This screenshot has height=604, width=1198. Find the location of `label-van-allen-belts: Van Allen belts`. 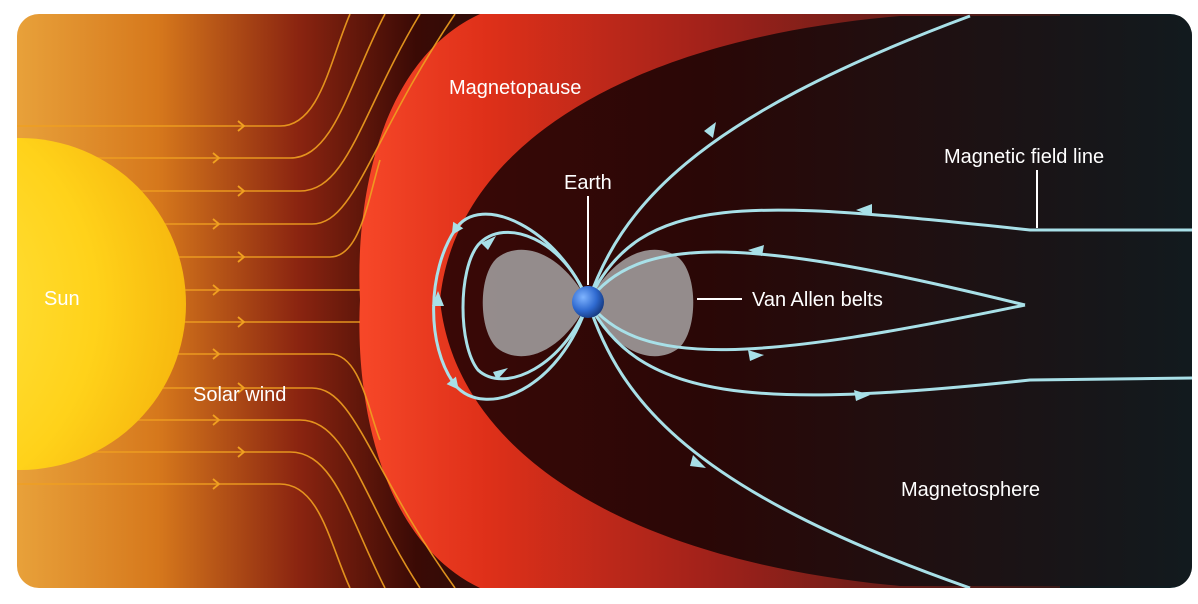

label-van-allen-belts: Van Allen belts is located at coordinates (817, 300).